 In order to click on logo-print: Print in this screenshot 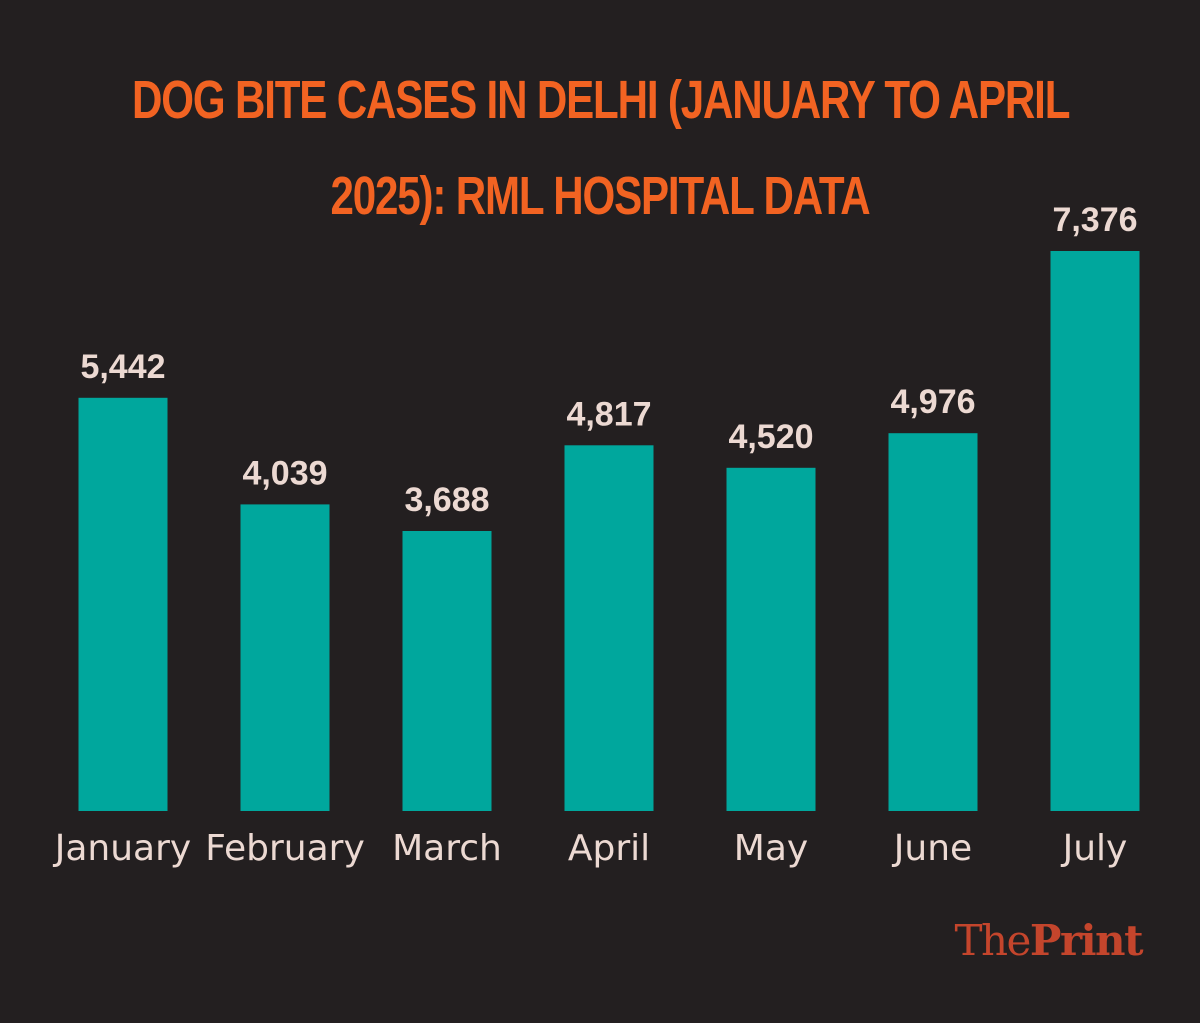, I will do `click(1086, 940)`.